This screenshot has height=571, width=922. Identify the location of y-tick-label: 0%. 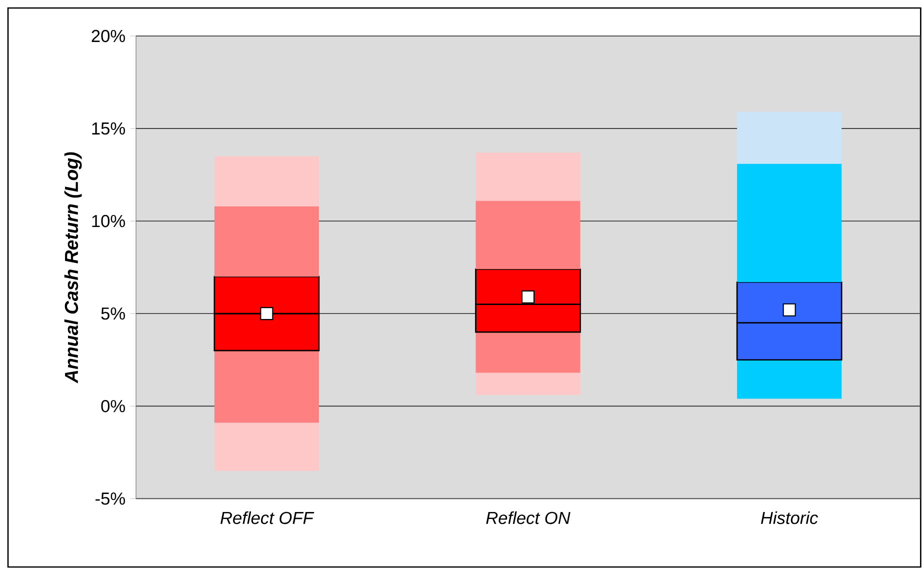
(113, 406).